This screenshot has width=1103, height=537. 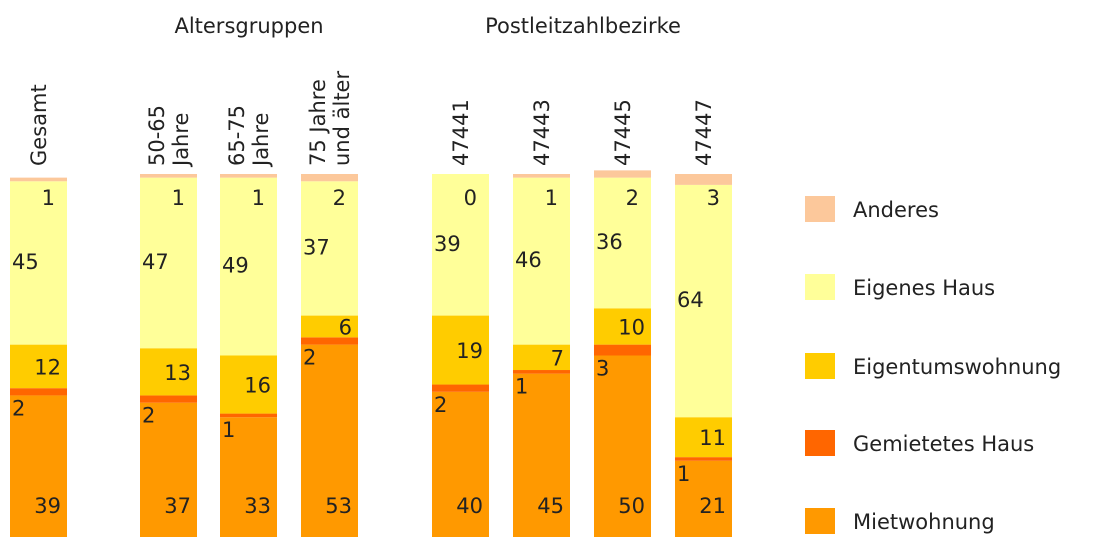 I want to click on value-label: 13, so click(x=177, y=373).